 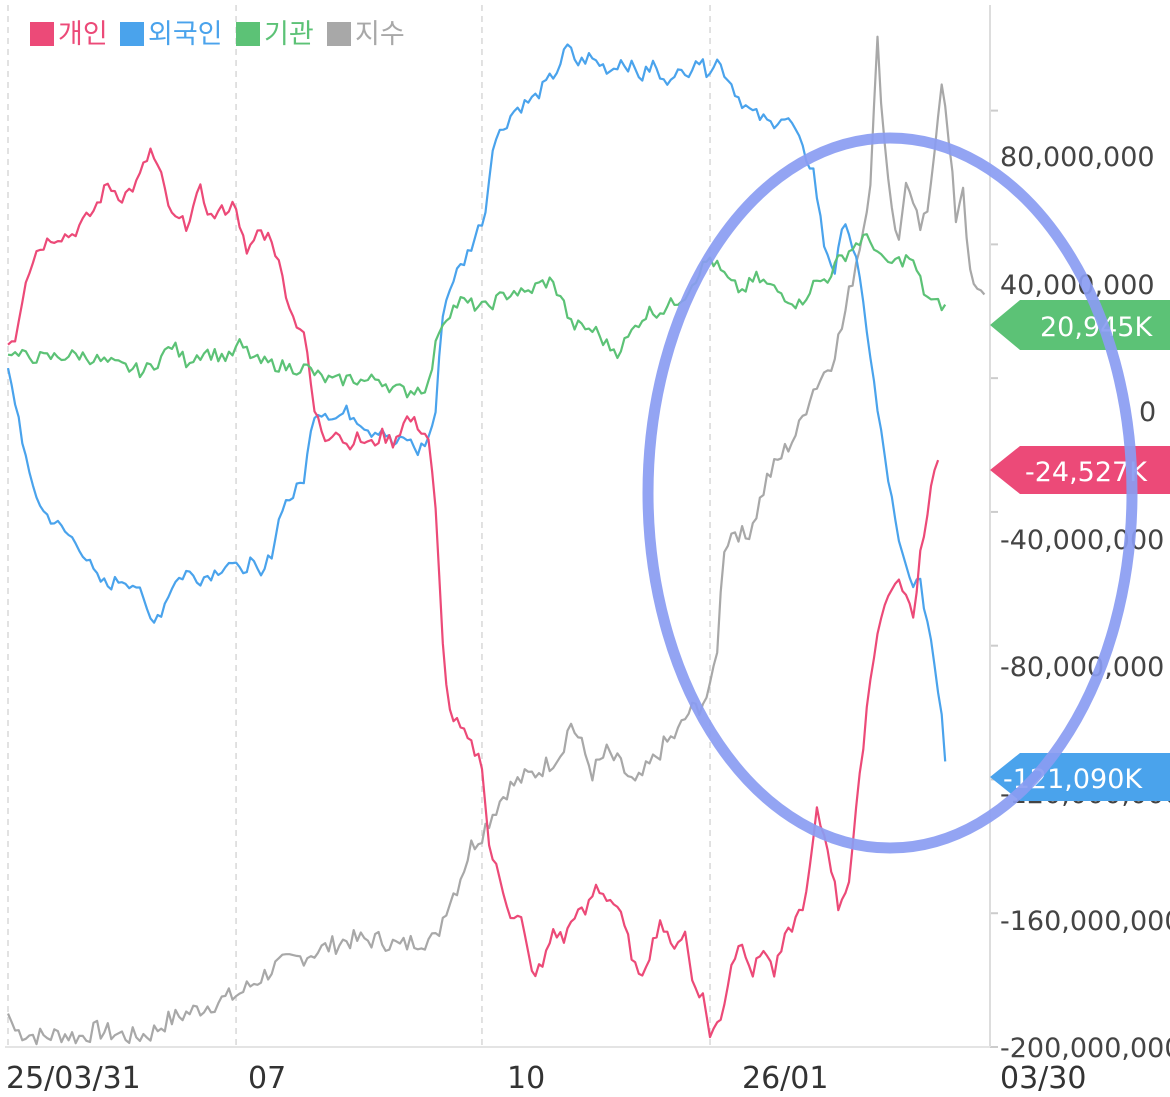 I want to click on badge-shape-foreign, so click(x=1080, y=777).